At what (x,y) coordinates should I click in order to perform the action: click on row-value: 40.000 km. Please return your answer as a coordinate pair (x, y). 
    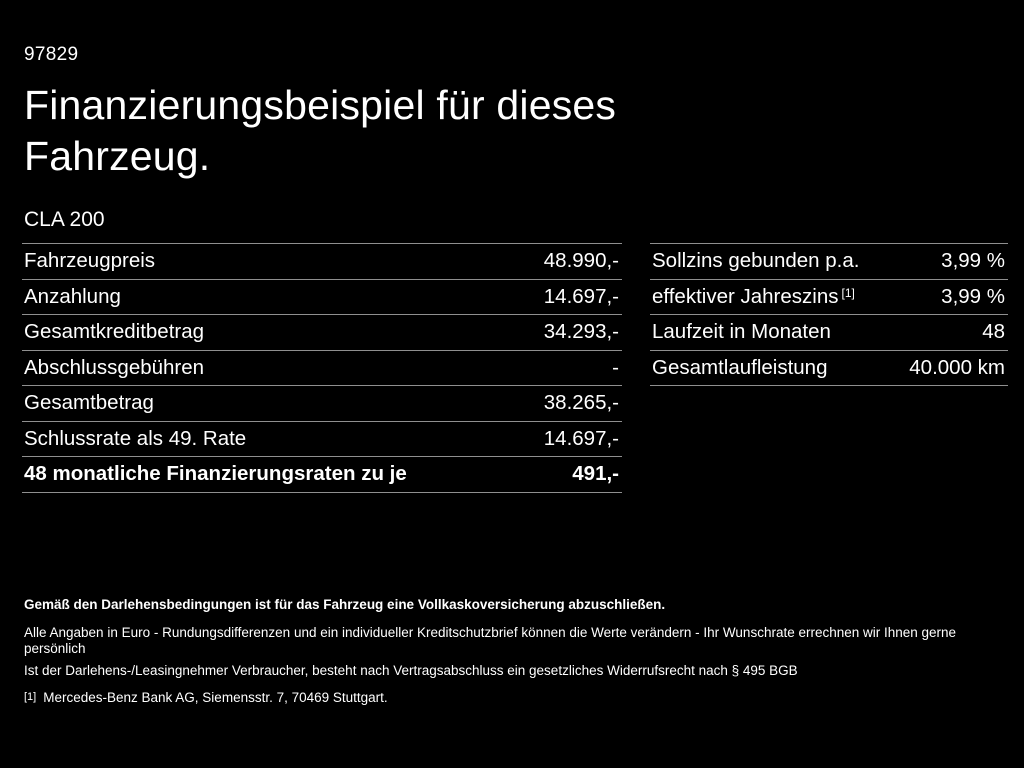
    Looking at the image, I should click on (957, 367).